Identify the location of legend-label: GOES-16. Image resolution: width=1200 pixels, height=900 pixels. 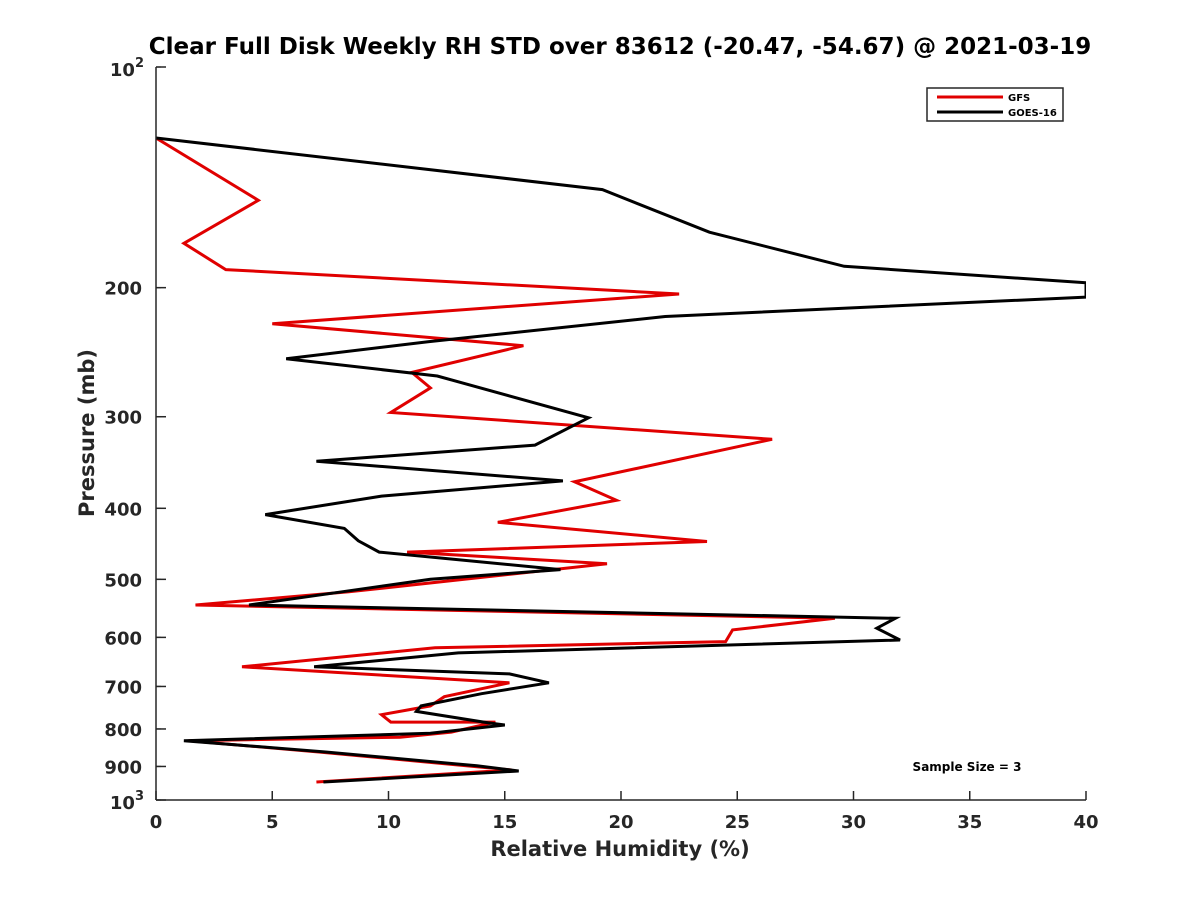
(1032, 113).